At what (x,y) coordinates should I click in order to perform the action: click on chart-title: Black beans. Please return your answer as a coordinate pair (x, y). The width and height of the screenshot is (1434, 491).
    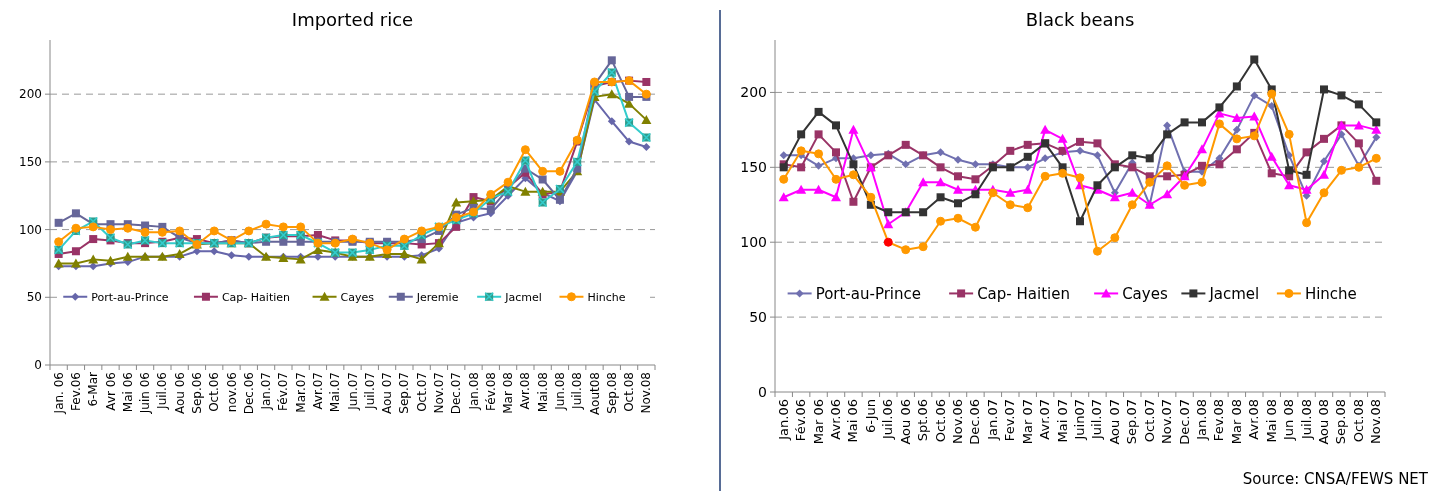
    Looking at the image, I should click on (1080, 19).